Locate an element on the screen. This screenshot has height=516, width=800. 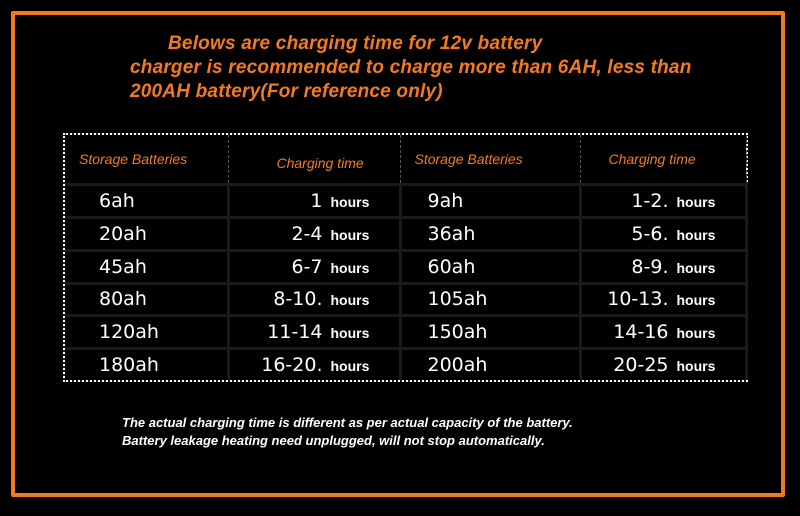
charging-time-cell: 16-20. hours is located at coordinates (315, 363).